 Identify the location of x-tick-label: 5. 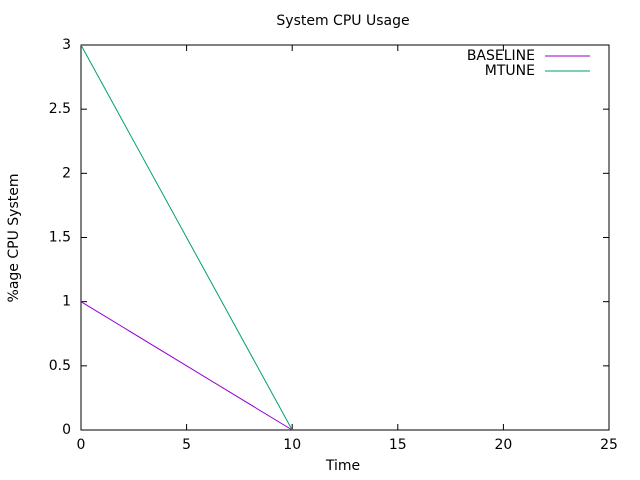
(186, 445).